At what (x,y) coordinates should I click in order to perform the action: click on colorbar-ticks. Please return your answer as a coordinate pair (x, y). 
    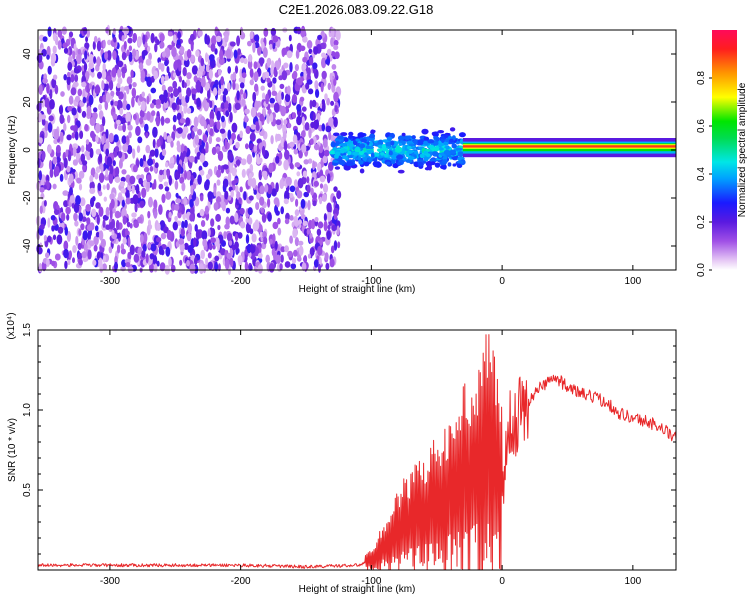
    Looking at the image, I should click on (710, 174).